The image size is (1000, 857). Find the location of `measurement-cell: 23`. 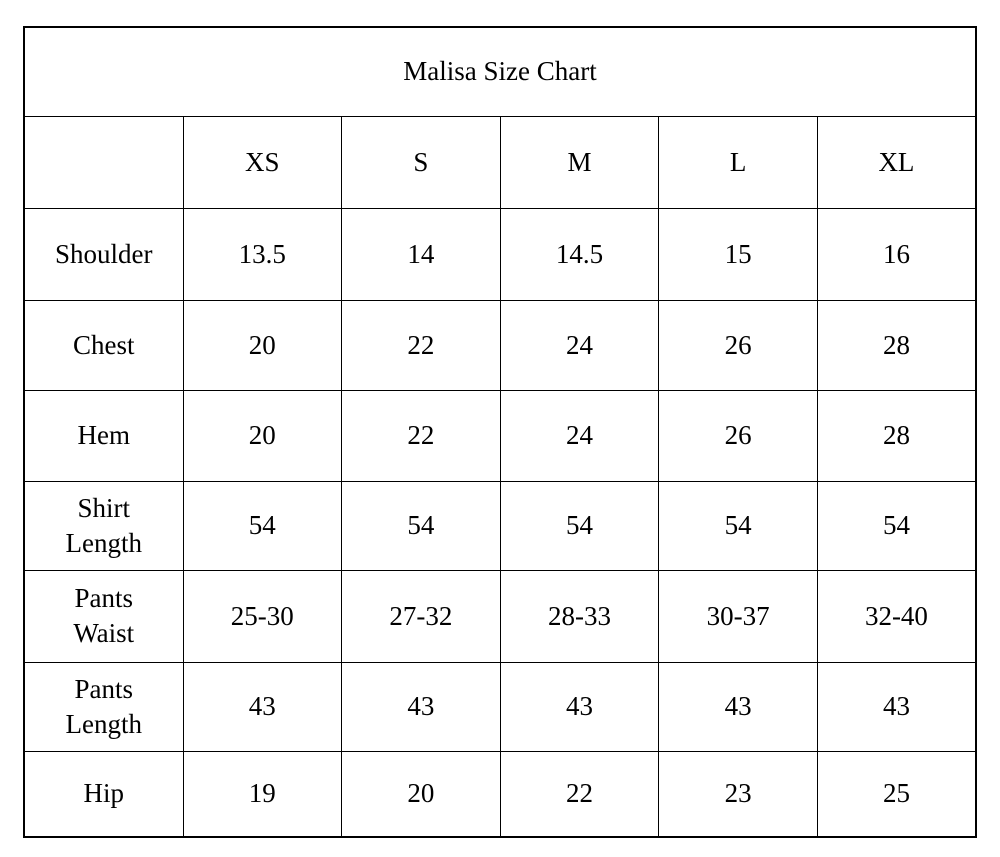

measurement-cell: 23 is located at coordinates (738, 794).